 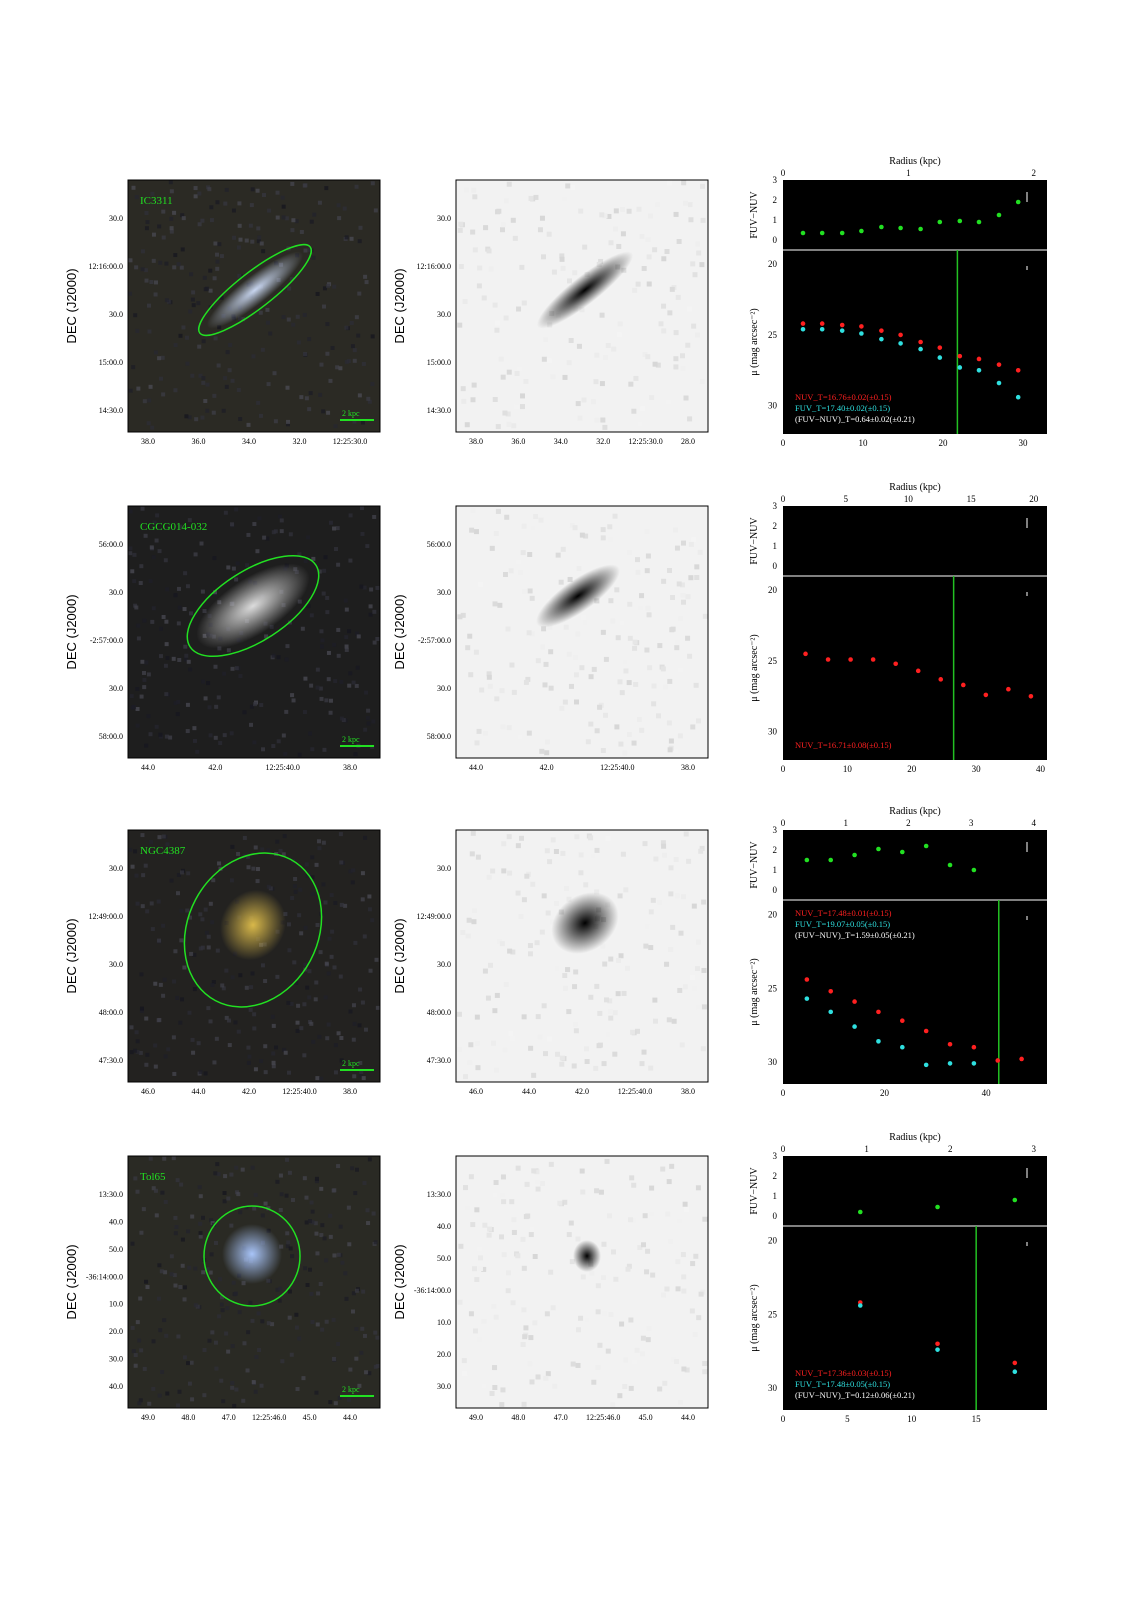 What do you see at coordinates (773, 1241) in the screenshot?
I see `mu-tick-label: 20` at bounding box center [773, 1241].